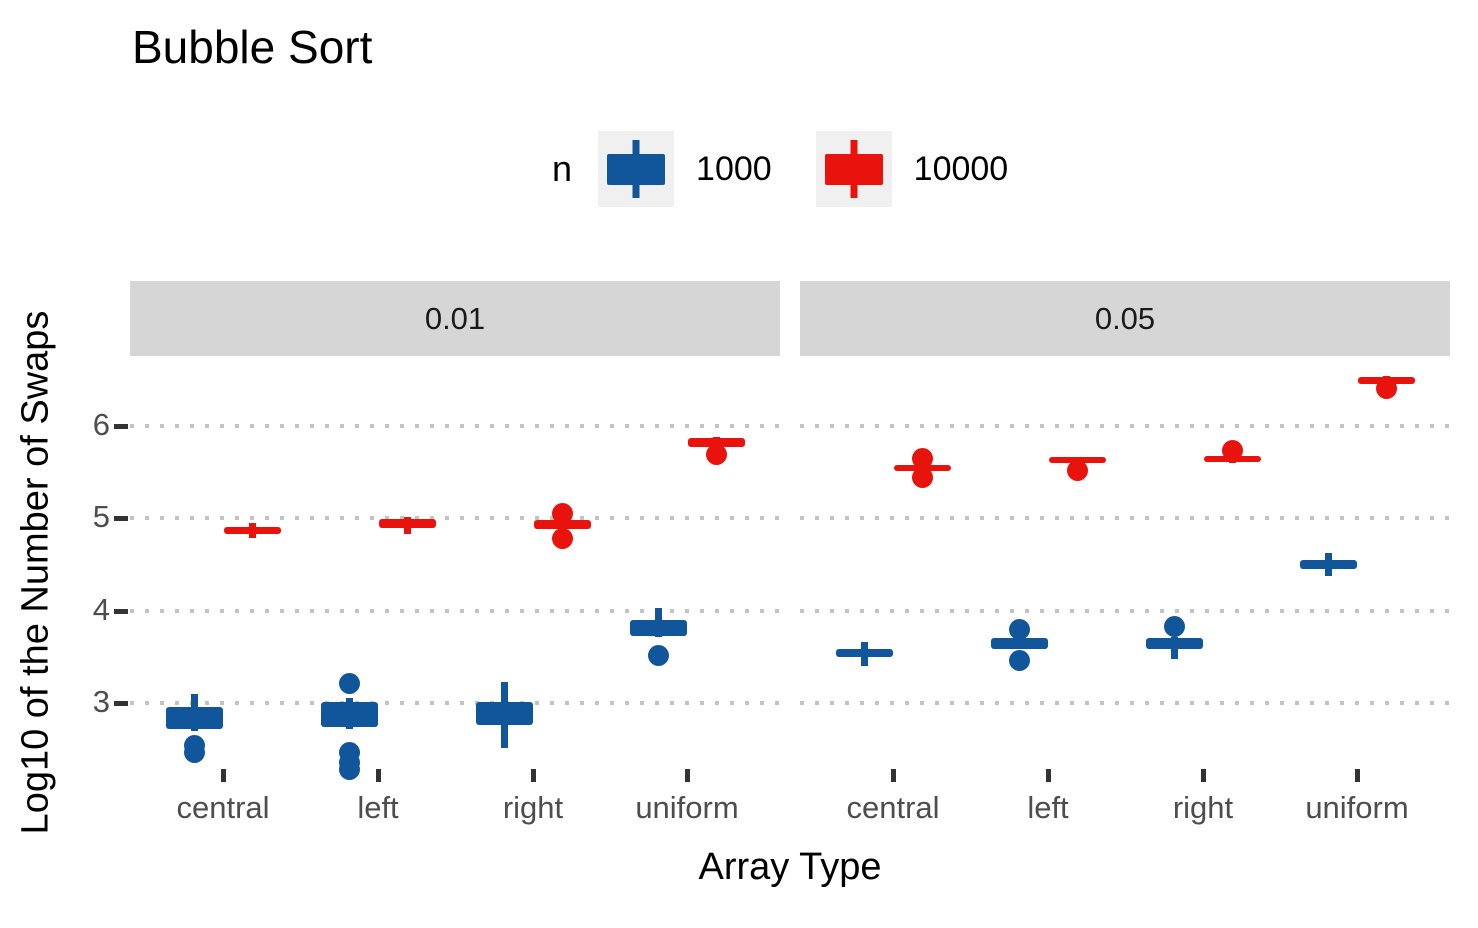 The width and height of the screenshot is (1478, 928). I want to click on facet-strip-label: 0.05, so click(1125, 318).